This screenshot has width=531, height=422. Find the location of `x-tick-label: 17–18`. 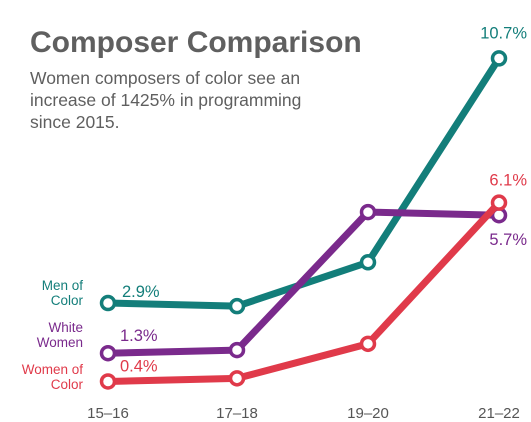

x-tick-label: 17–18 is located at coordinates (237, 413).